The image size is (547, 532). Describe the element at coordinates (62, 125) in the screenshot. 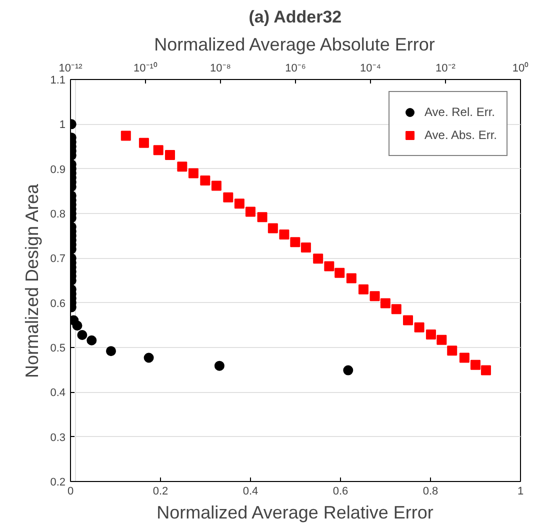

I see `y-tick-label: 1` at that location.